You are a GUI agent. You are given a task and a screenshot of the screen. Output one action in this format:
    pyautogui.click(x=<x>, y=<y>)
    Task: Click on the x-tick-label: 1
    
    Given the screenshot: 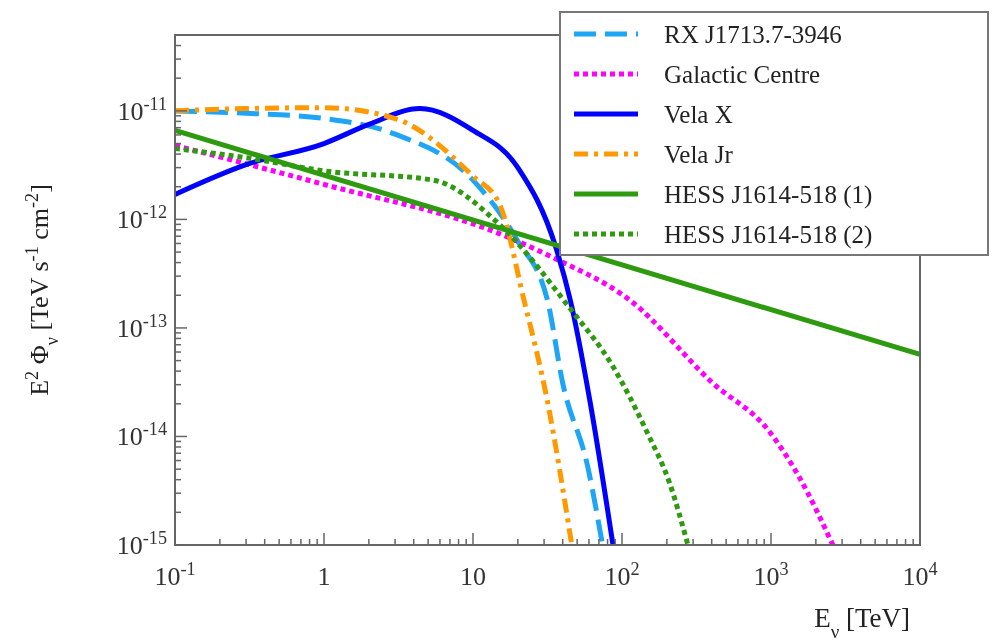 What is the action you would take?
    pyautogui.click(x=324, y=576)
    